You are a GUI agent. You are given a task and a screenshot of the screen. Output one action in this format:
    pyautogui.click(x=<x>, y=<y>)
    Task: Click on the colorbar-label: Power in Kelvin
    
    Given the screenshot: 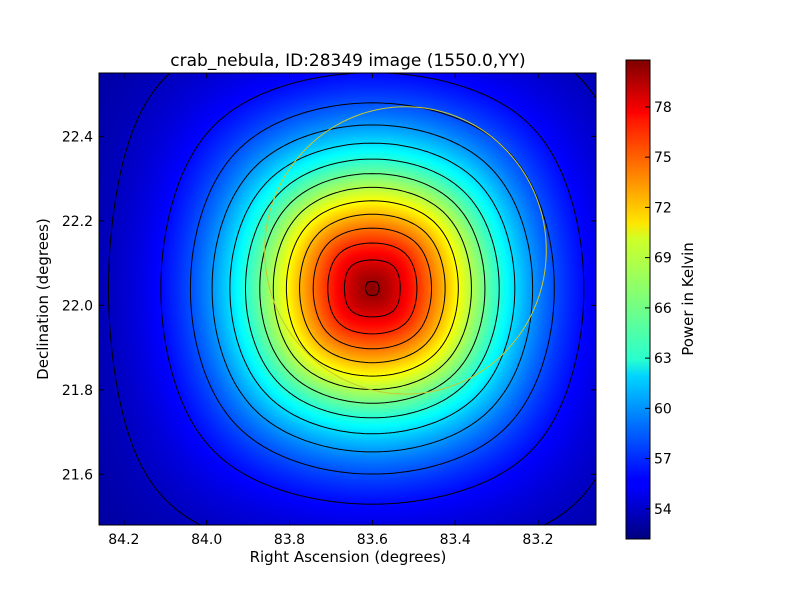 What is the action you would take?
    pyautogui.click(x=688, y=299)
    